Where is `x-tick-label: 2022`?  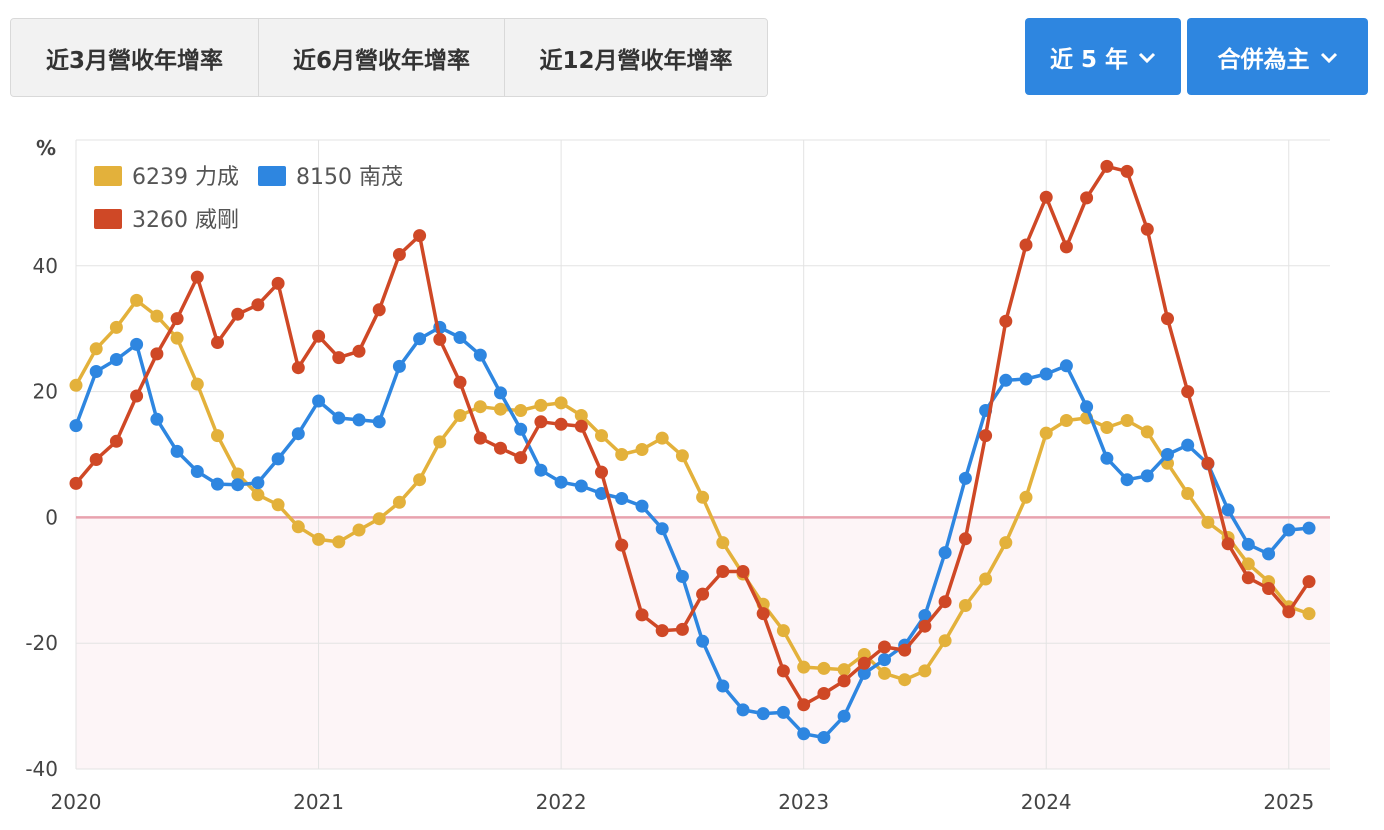 x-tick-label: 2022 is located at coordinates (561, 802).